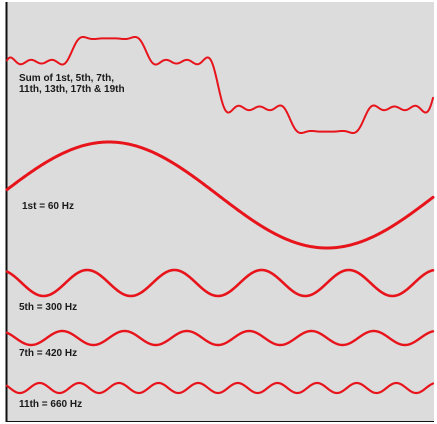 Image resolution: width=437 pixels, height=424 pixels. I want to click on sum-label-line1: Sum of 1st, 5th, 7th,, so click(66, 78).